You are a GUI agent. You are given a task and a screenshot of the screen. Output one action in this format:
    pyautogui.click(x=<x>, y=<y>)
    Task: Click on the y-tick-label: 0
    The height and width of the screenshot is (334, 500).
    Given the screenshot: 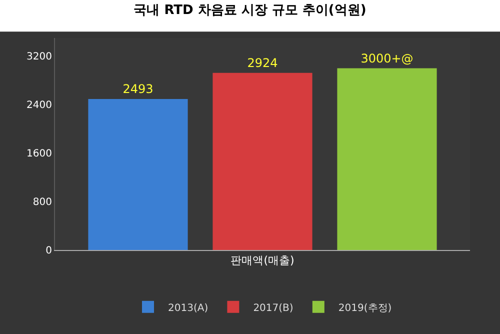 What is the action you would take?
    pyautogui.click(x=49, y=251)
    